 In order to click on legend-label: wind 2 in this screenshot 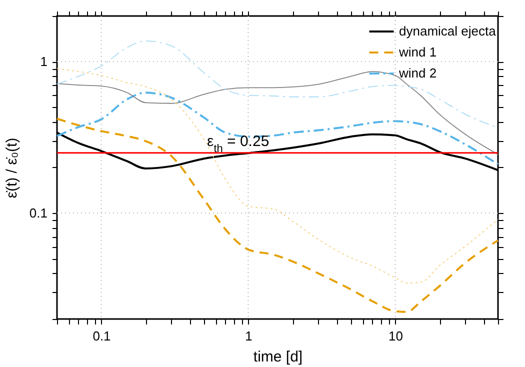, I will do `click(417, 73)`.